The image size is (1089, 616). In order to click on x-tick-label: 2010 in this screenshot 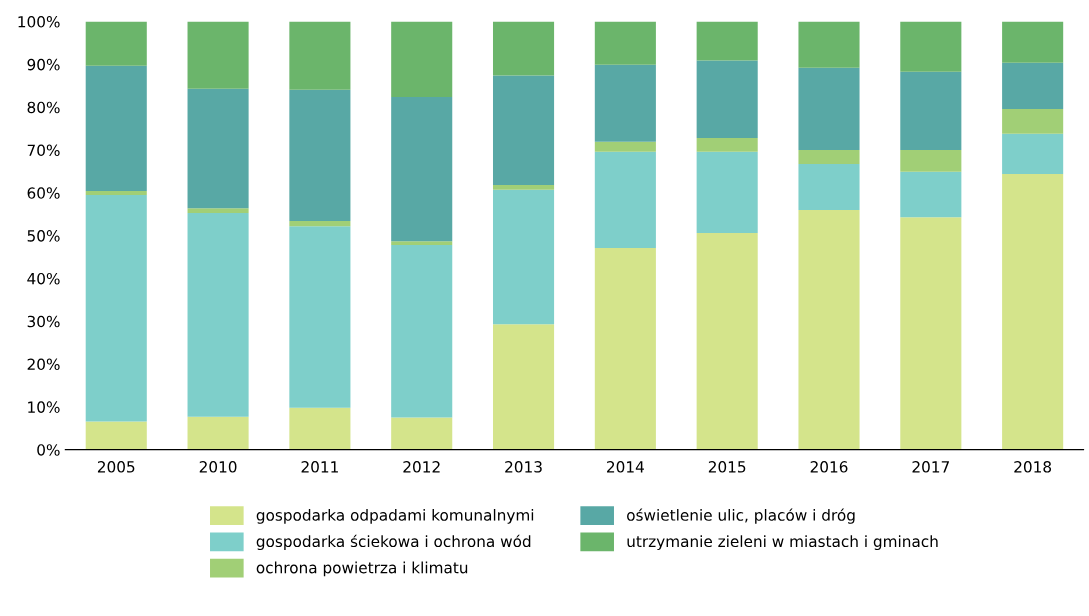, I will do `click(218, 467)`.